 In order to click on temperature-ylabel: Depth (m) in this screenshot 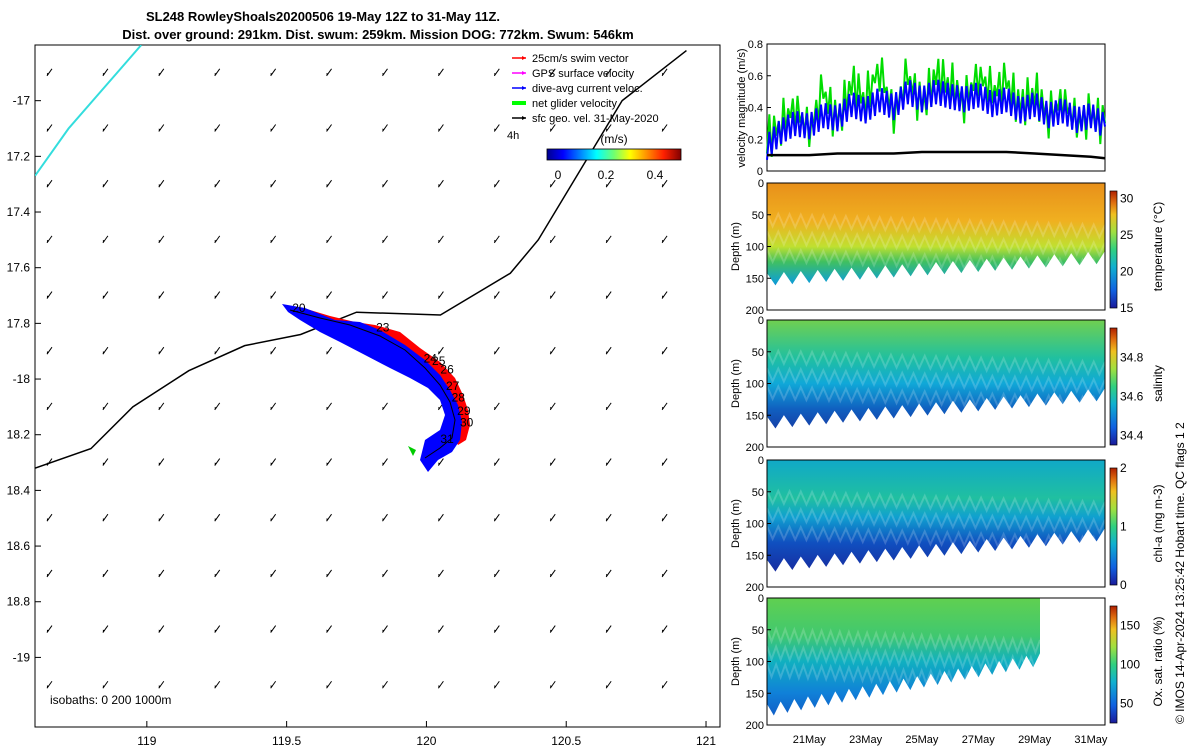, I will do `click(736, 246)`.